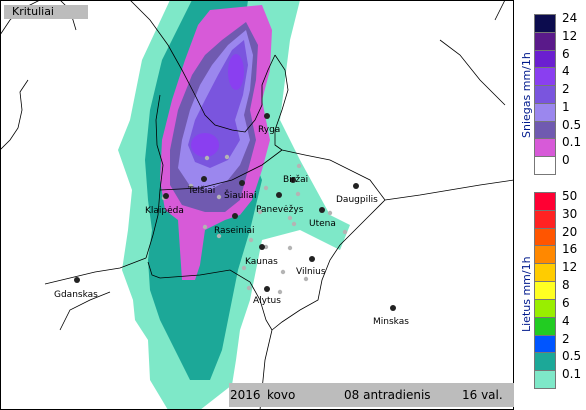 This screenshot has height=410, width=586. I want to click on rain-legend-level-label: 50, so click(570, 196).